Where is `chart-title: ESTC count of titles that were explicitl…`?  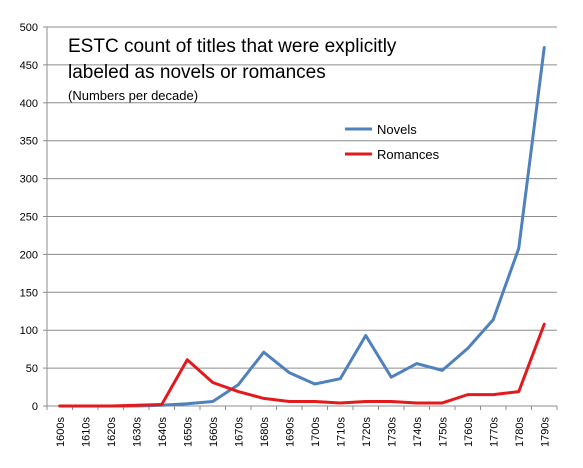 chart-title: ESTC count of titles that were explicitl… is located at coordinates (232, 69).